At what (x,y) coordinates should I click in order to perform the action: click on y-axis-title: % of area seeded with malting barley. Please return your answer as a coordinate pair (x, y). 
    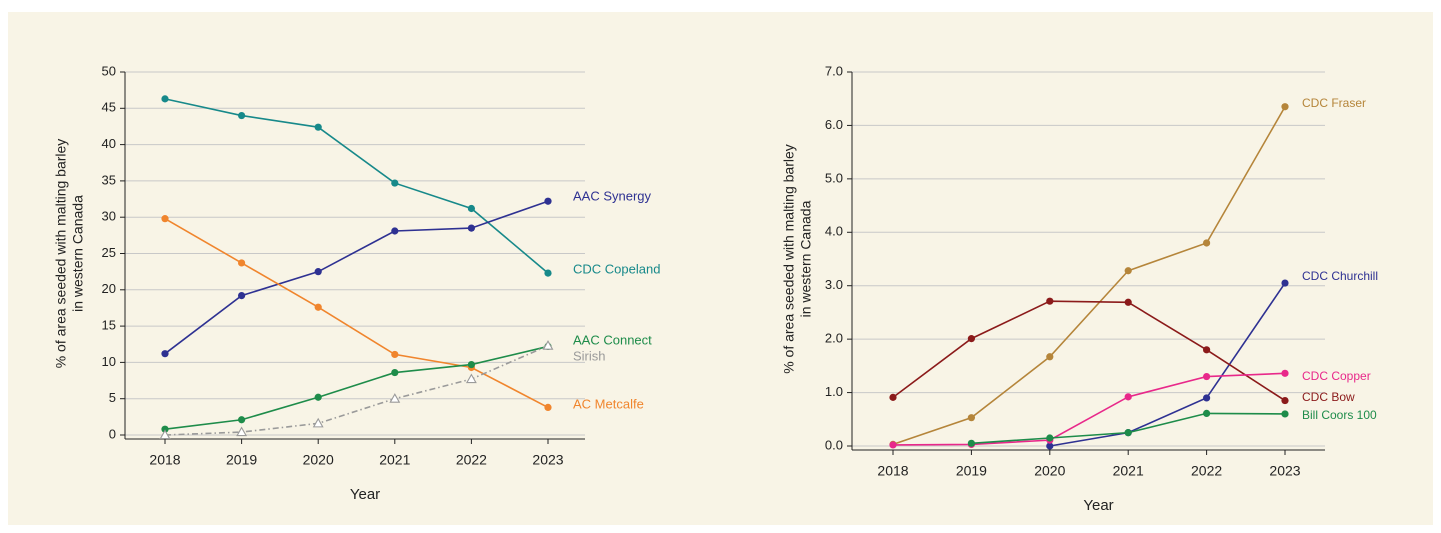
    Looking at the image, I should click on (789, 259).